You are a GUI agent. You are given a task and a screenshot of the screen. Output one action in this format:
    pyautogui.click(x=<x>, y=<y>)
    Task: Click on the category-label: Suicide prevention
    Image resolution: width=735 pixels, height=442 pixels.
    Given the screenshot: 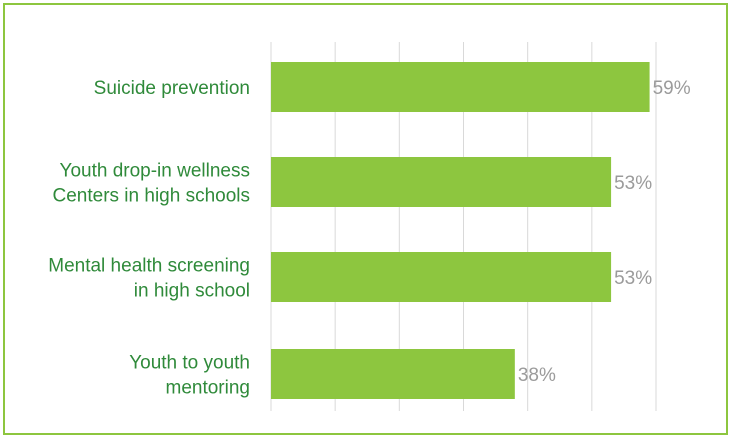 What is the action you would take?
    pyautogui.click(x=172, y=88)
    